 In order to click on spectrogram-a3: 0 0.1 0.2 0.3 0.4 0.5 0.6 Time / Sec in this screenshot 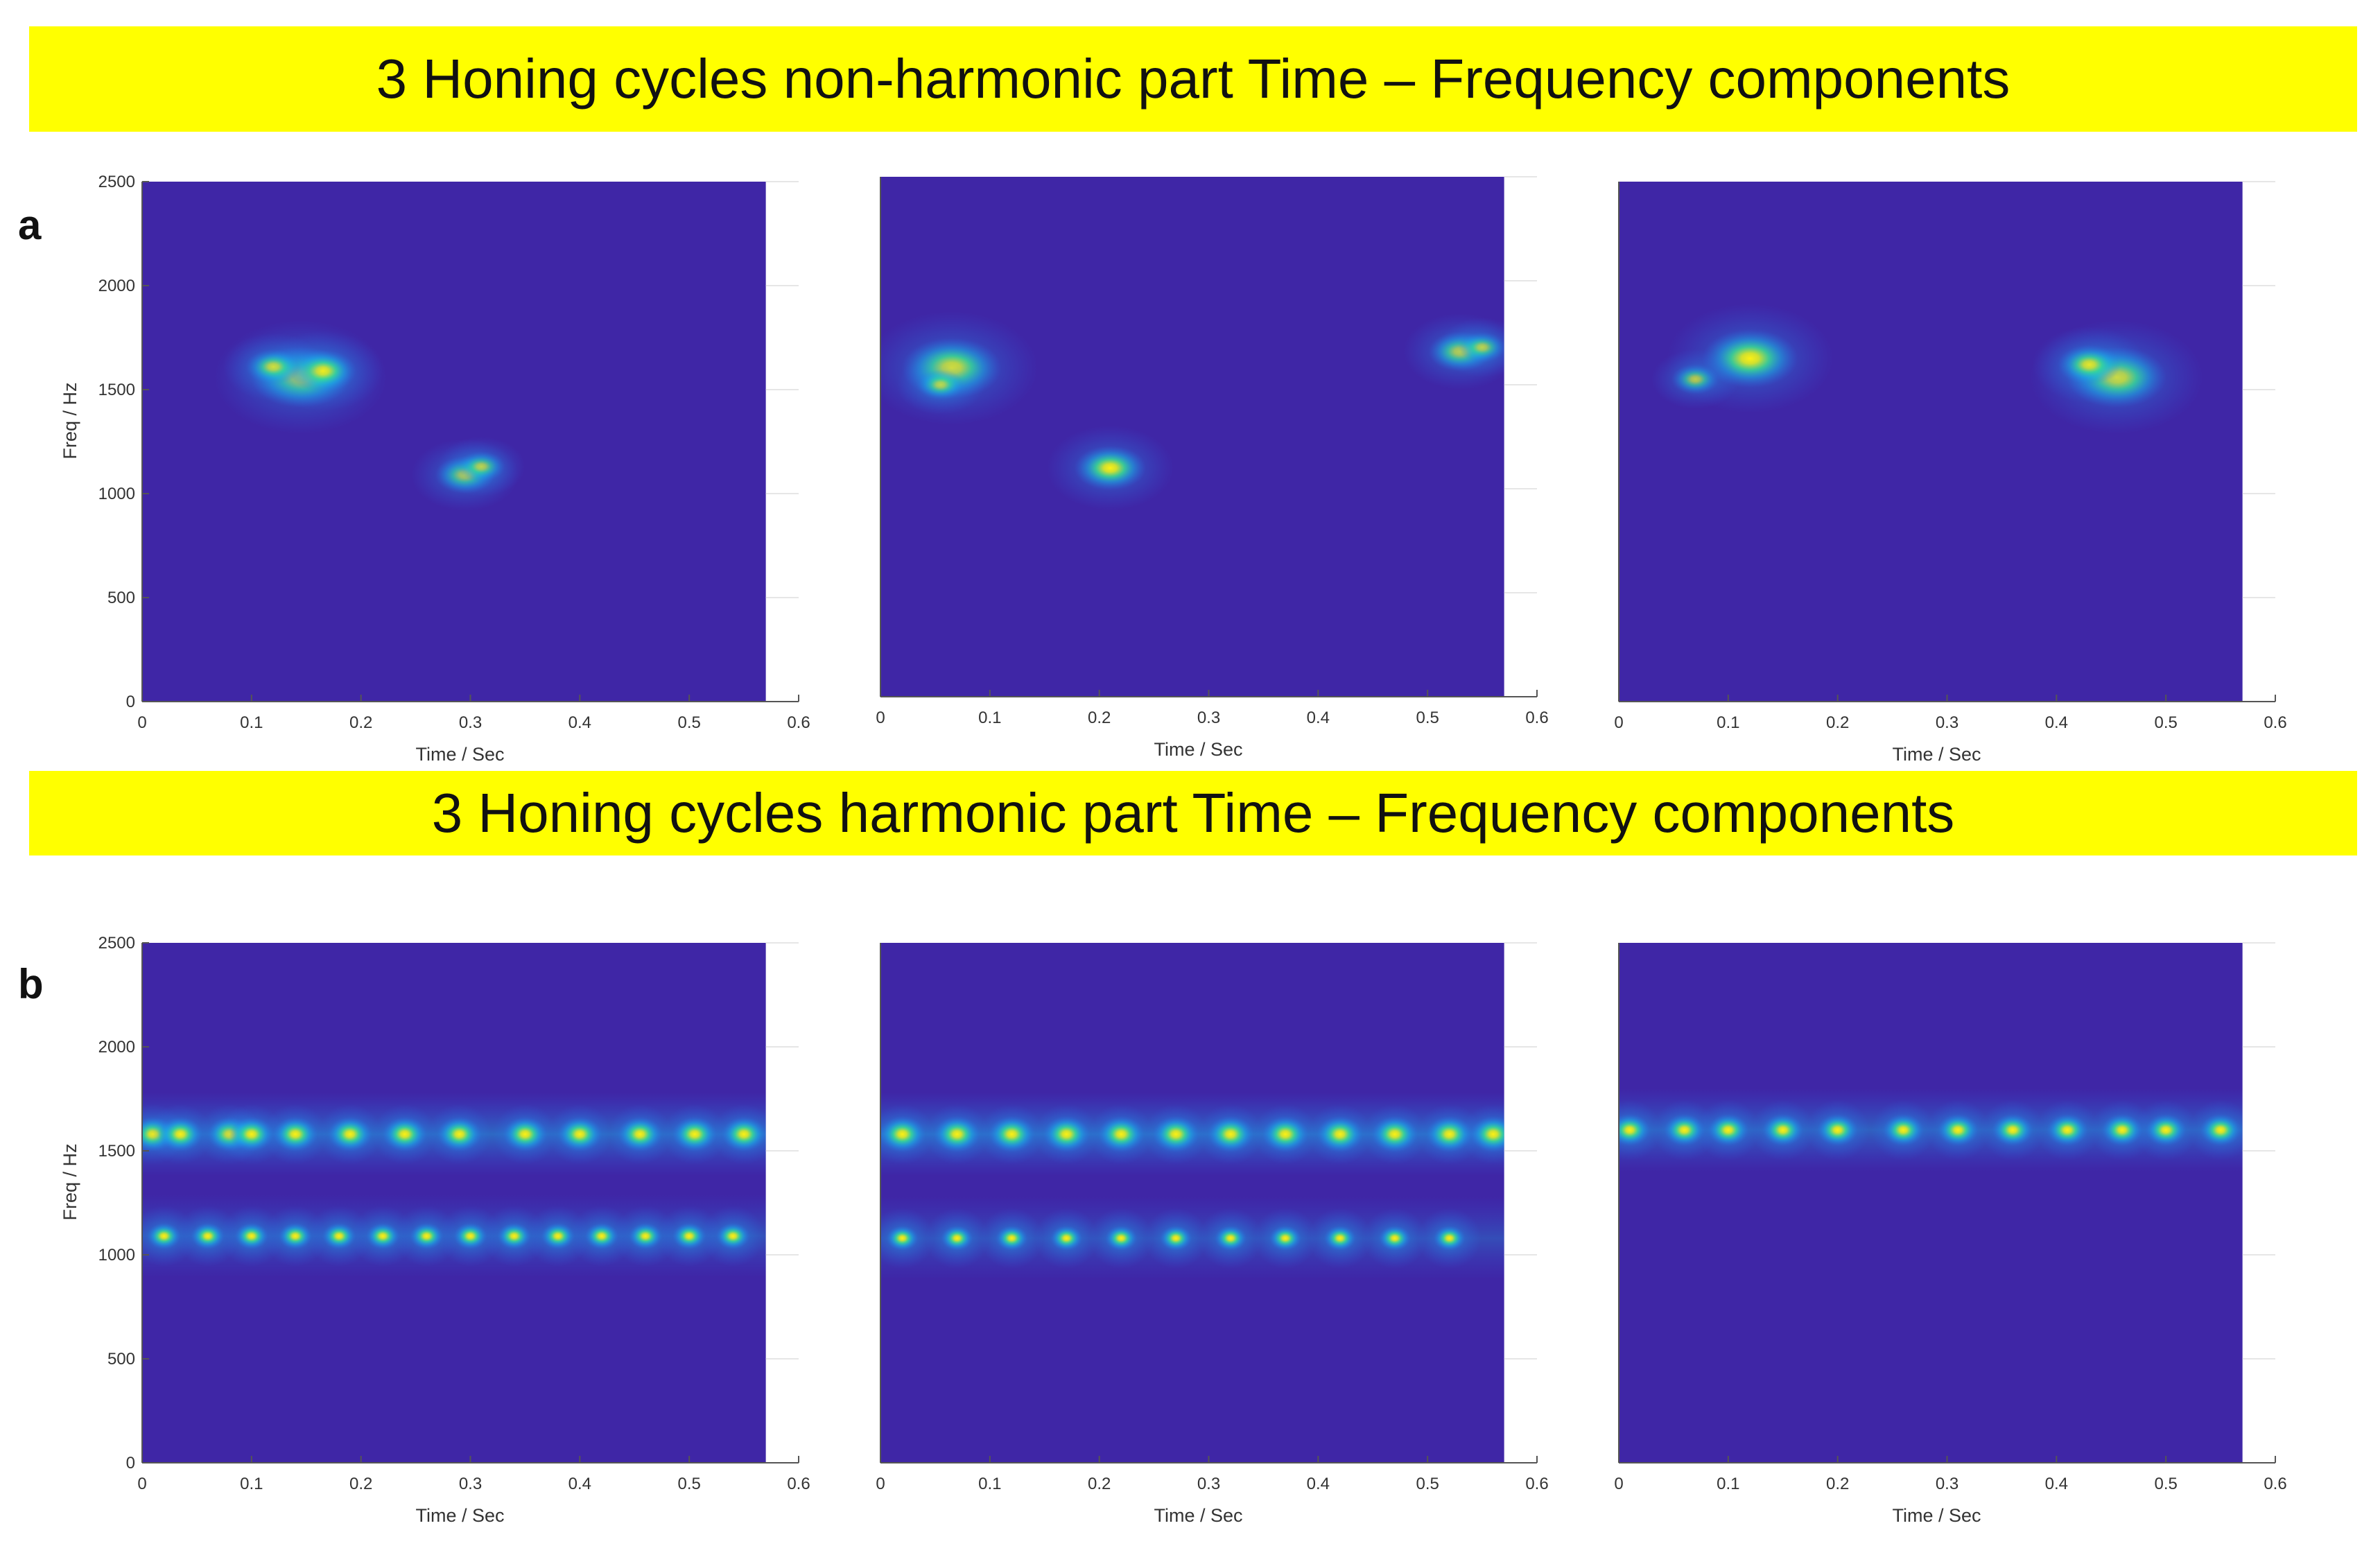, I will do `click(1950, 473)`.